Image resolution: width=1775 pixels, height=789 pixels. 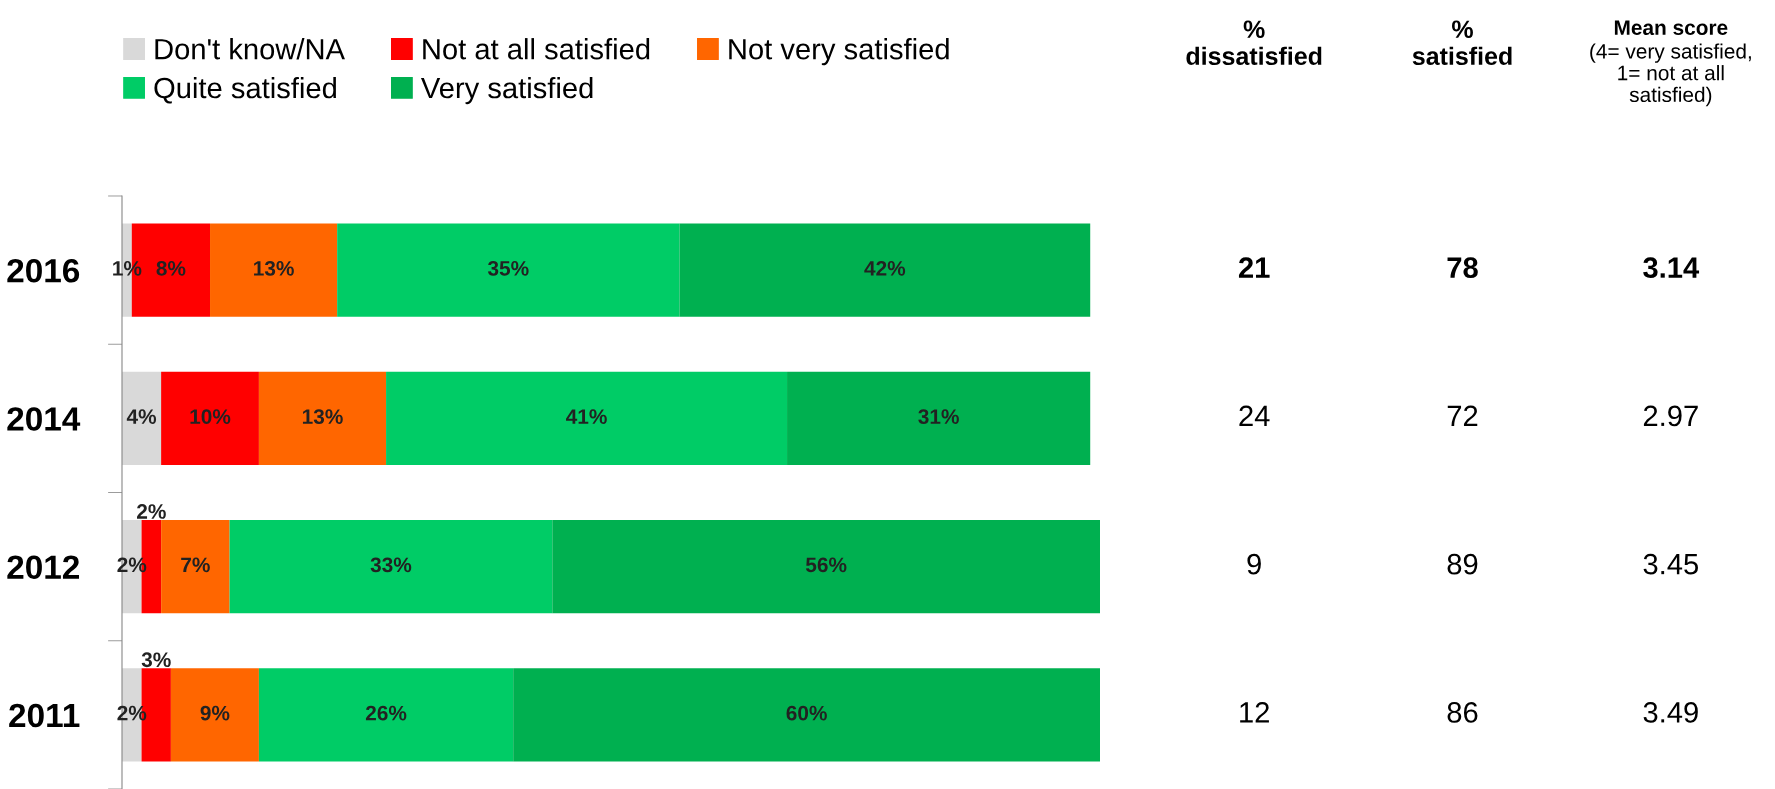 I want to click on data-label: 4%, so click(x=141, y=416).